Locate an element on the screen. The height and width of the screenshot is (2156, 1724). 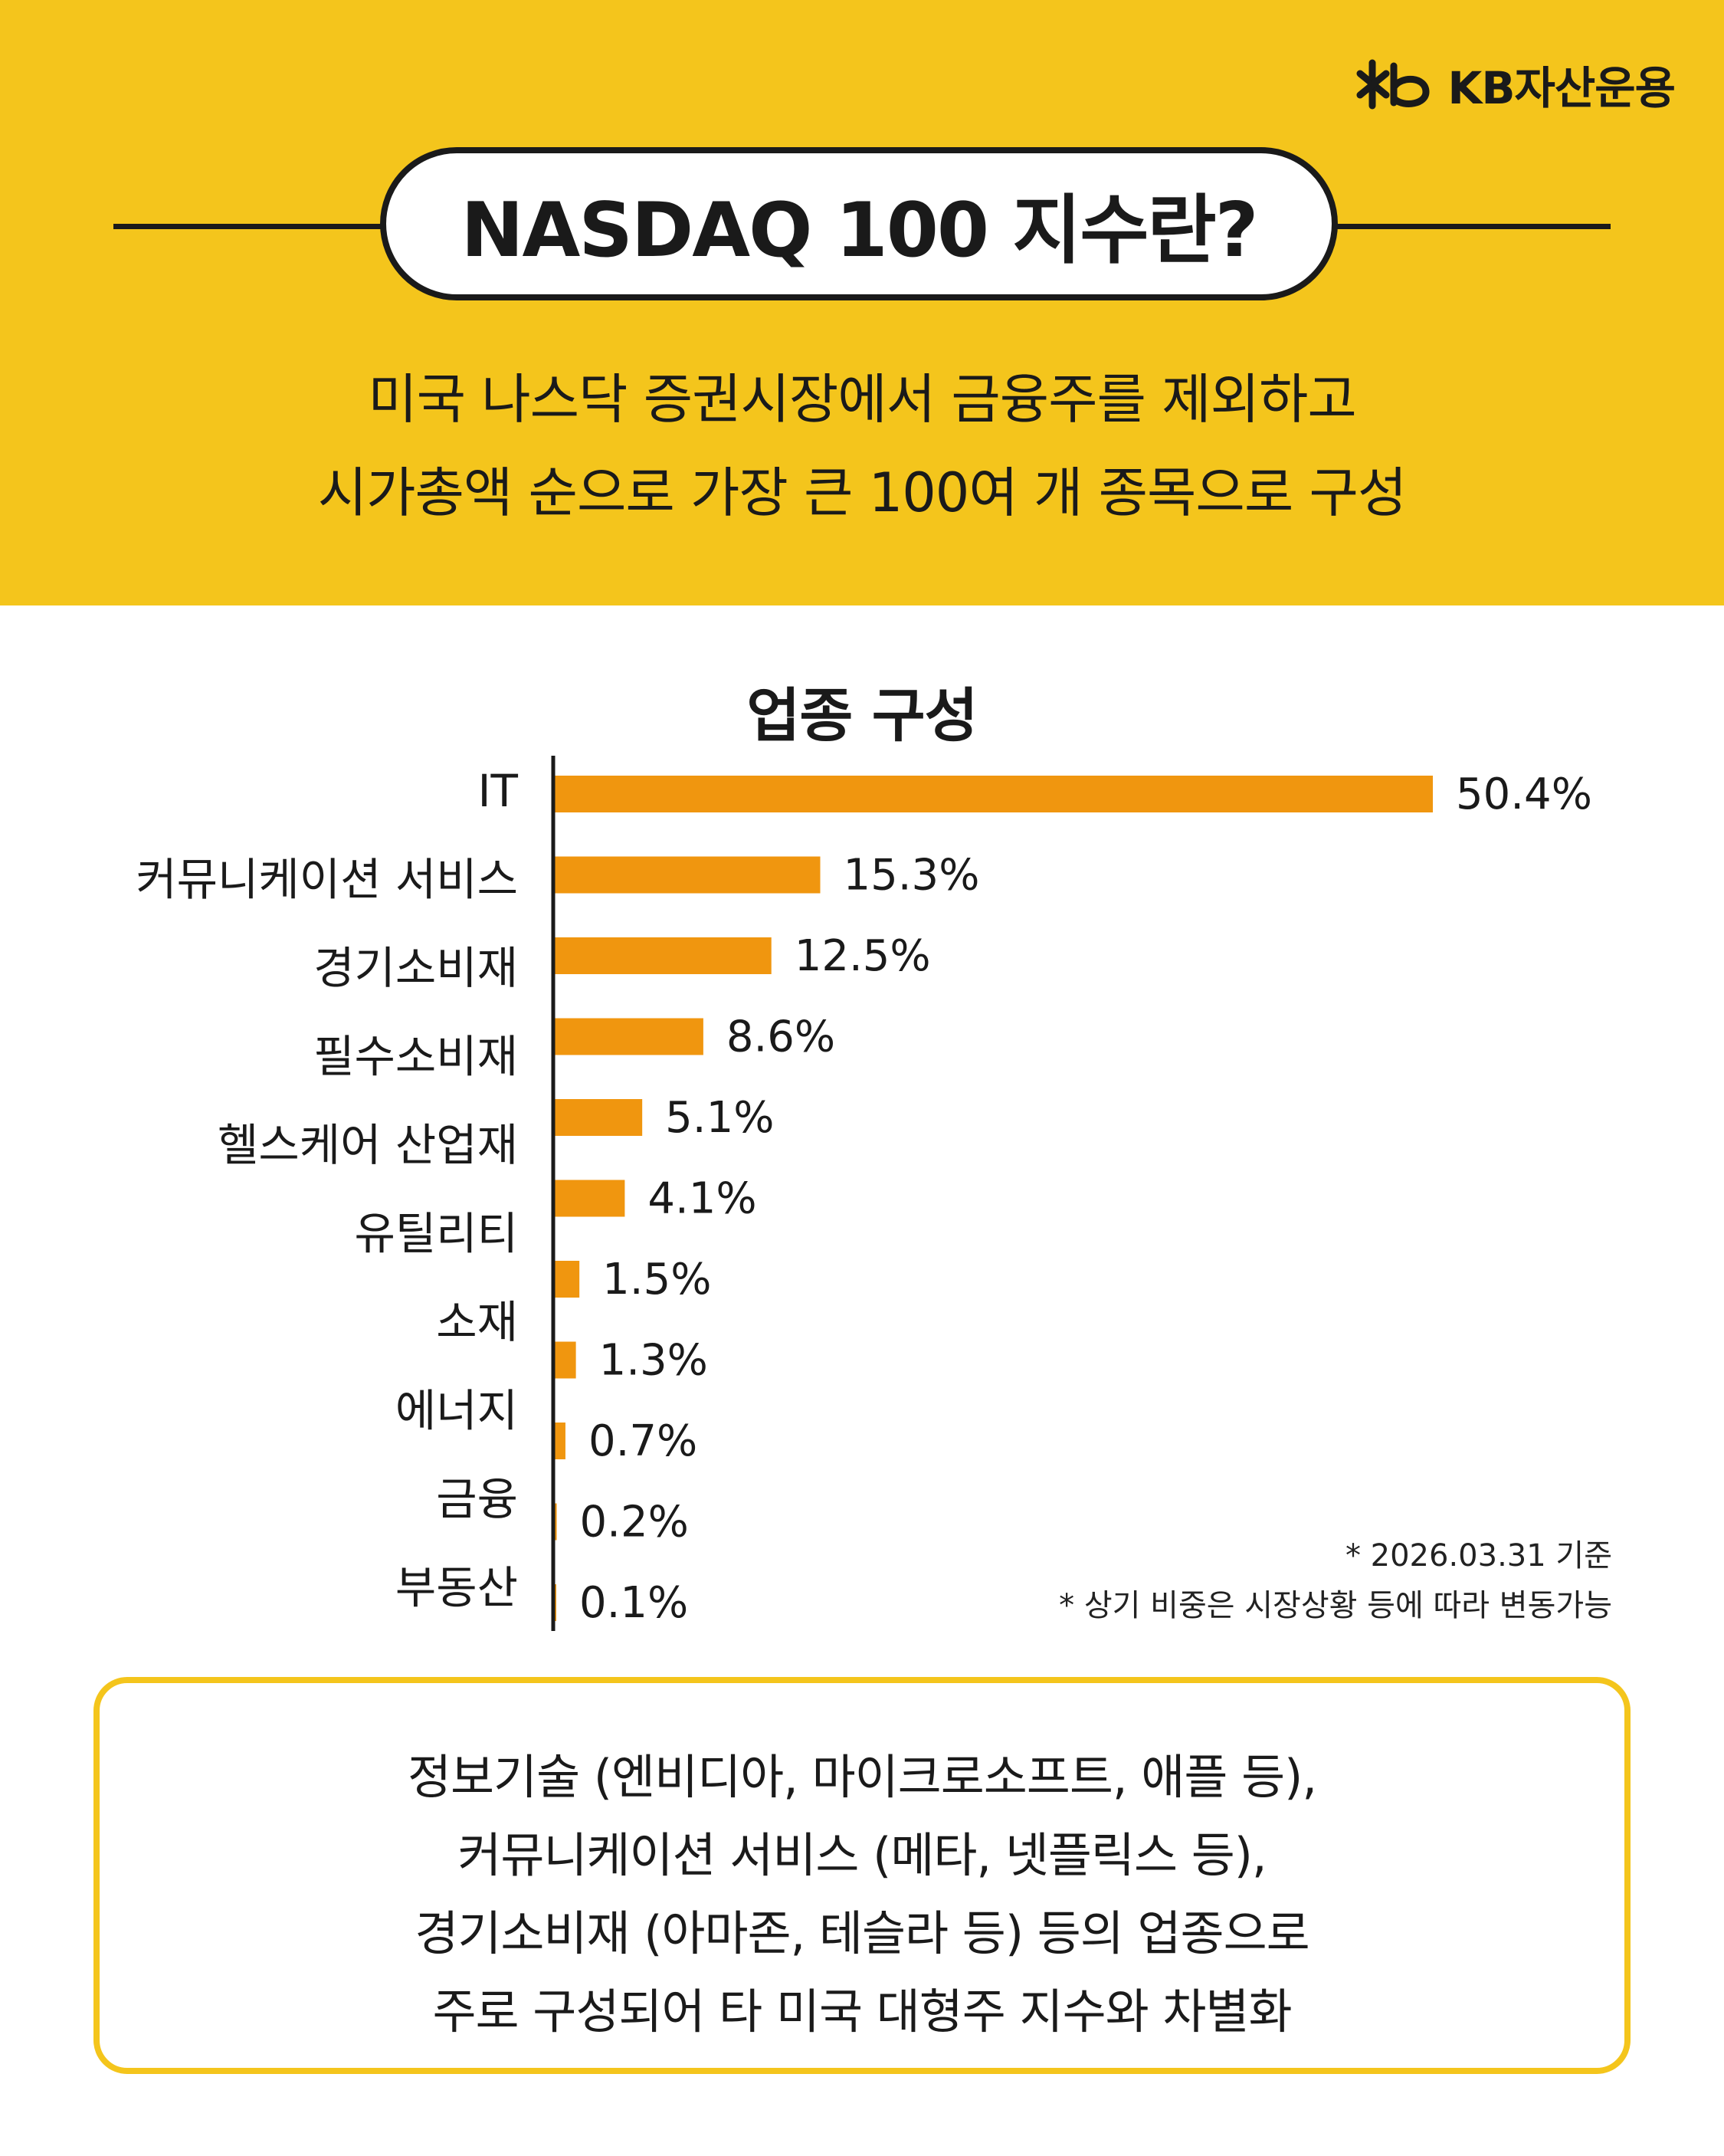
chart-title: 업종 구성 is located at coordinates (862, 715).